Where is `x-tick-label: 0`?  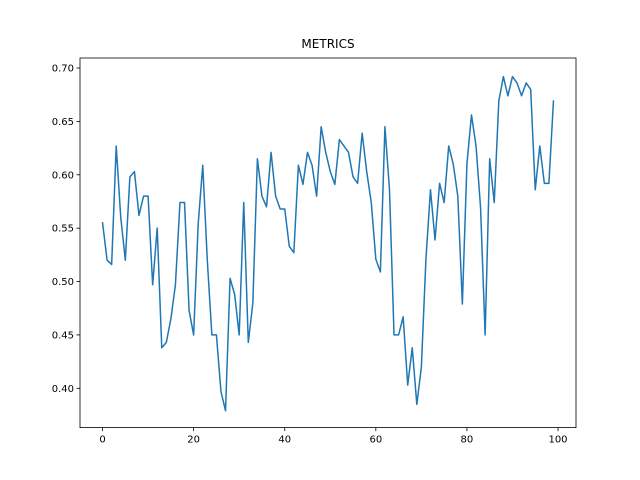 x-tick-label: 0 is located at coordinates (102, 440).